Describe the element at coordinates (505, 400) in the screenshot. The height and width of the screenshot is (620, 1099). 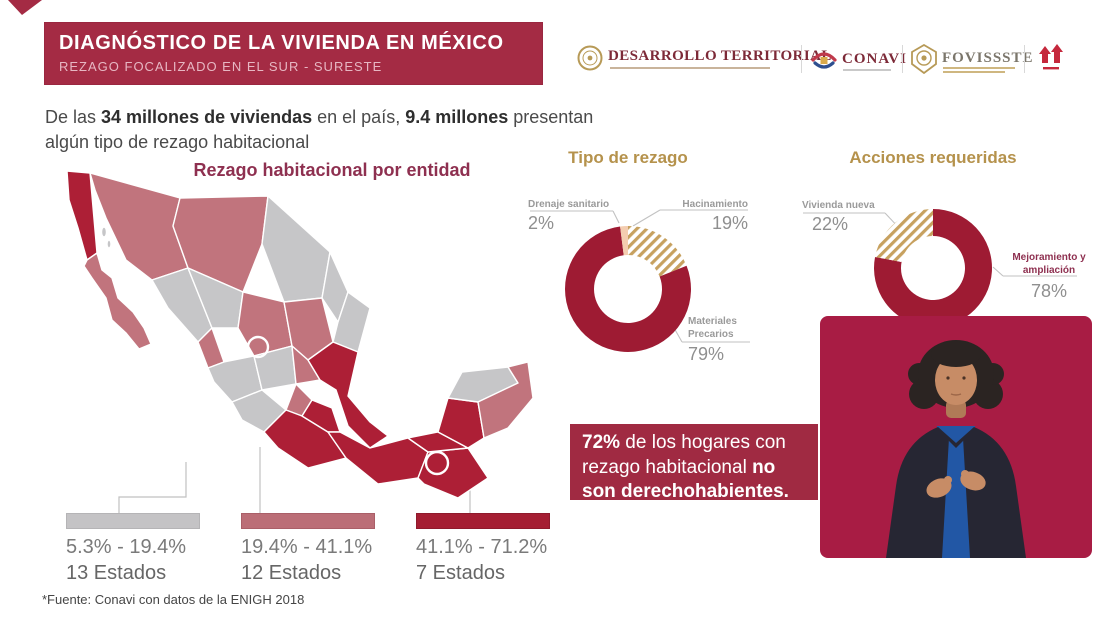
I see `state-quintana-roo` at that location.